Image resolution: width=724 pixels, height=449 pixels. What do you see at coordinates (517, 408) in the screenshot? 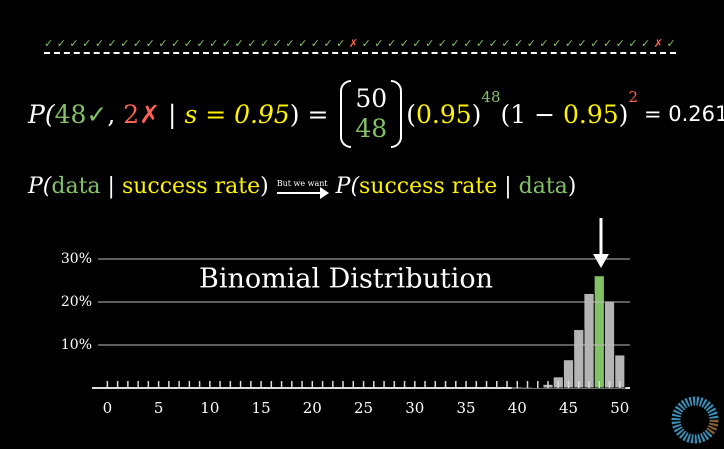
I see `x-tick-label: 40` at bounding box center [517, 408].